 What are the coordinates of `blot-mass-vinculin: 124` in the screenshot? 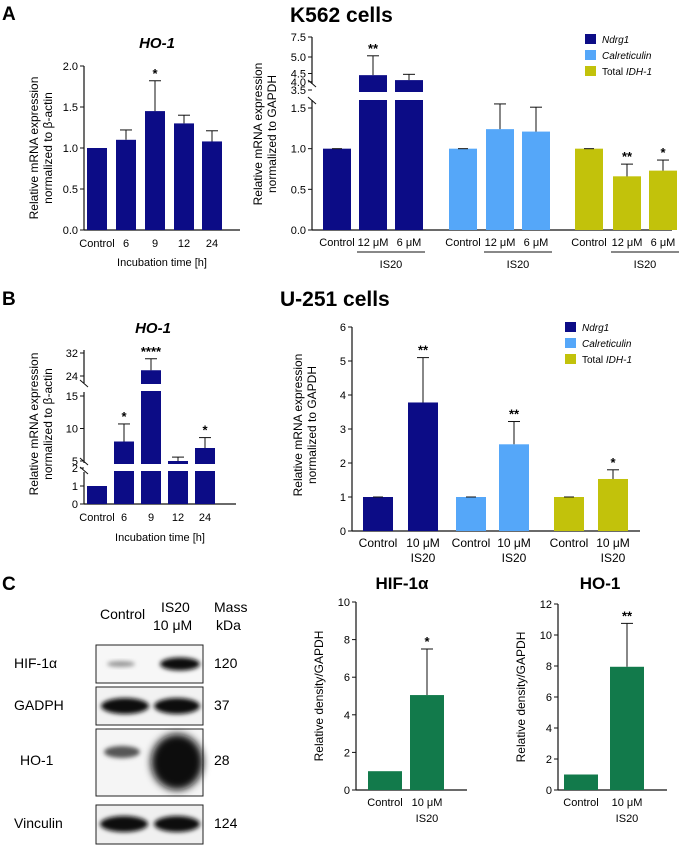 It's located at (226, 823).